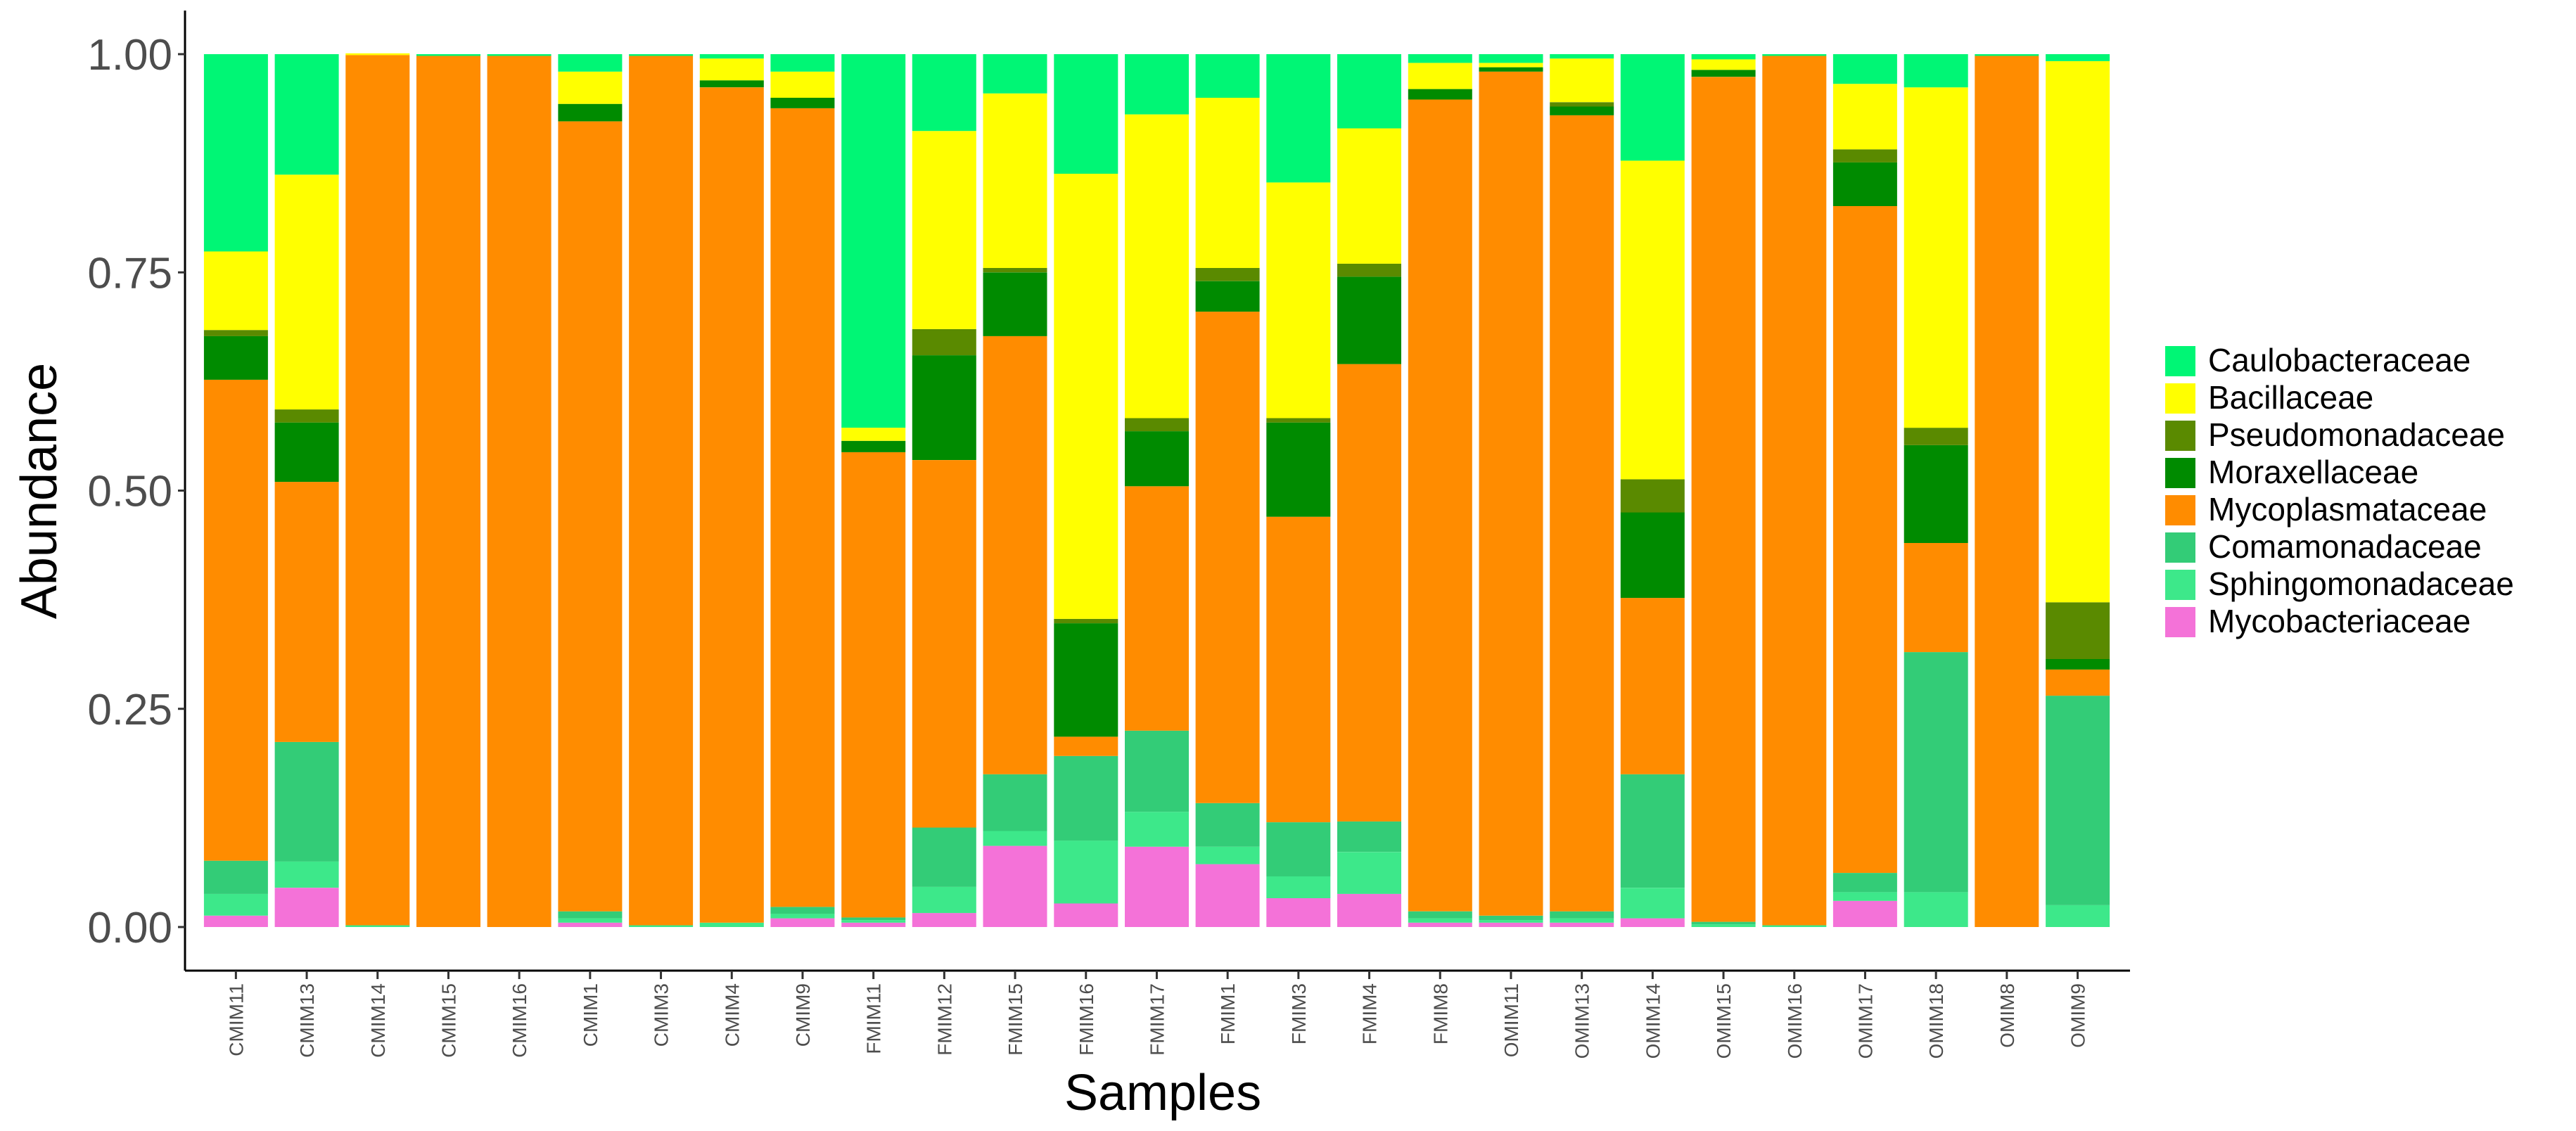  I want to click on x-tick-label: OMIM14, so click(1653, 1021).